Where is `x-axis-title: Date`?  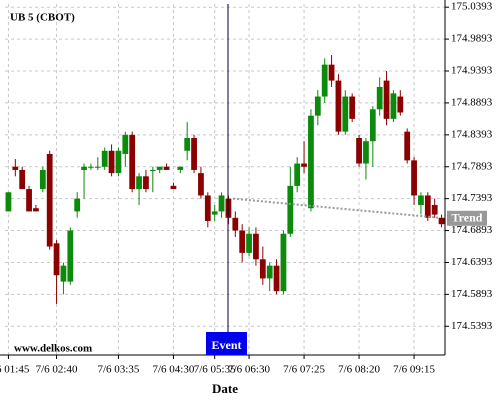 x-axis-title: Date is located at coordinates (225, 388).